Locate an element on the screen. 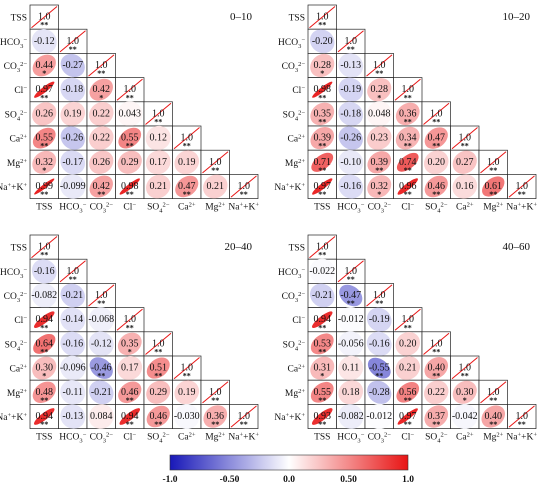 The width and height of the screenshot is (550, 499). cell-r7-c2: 0.42** is located at coordinates (101, 186).